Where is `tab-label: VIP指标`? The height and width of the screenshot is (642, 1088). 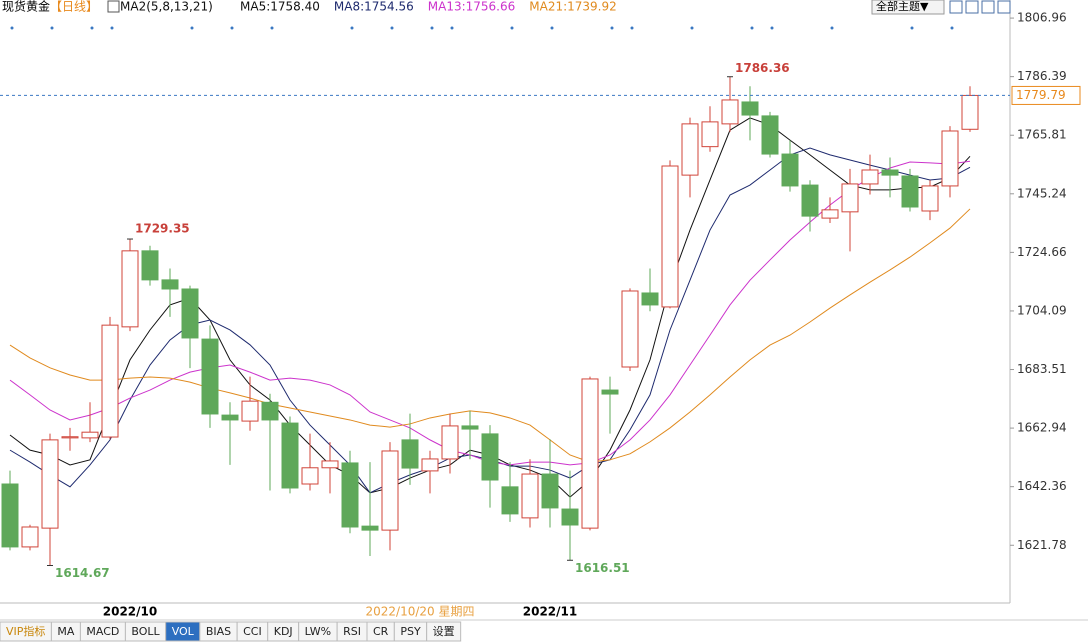 tab-label: VIP指标 is located at coordinates (25, 631).